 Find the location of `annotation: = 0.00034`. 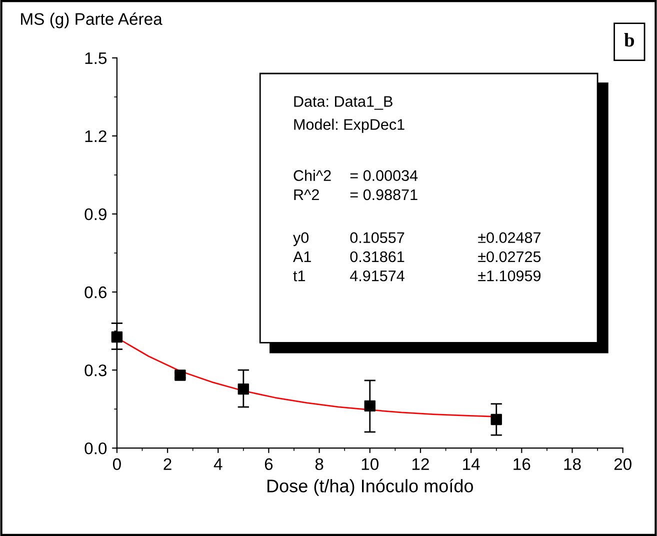

annotation: = 0.00034 is located at coordinates (384, 176).